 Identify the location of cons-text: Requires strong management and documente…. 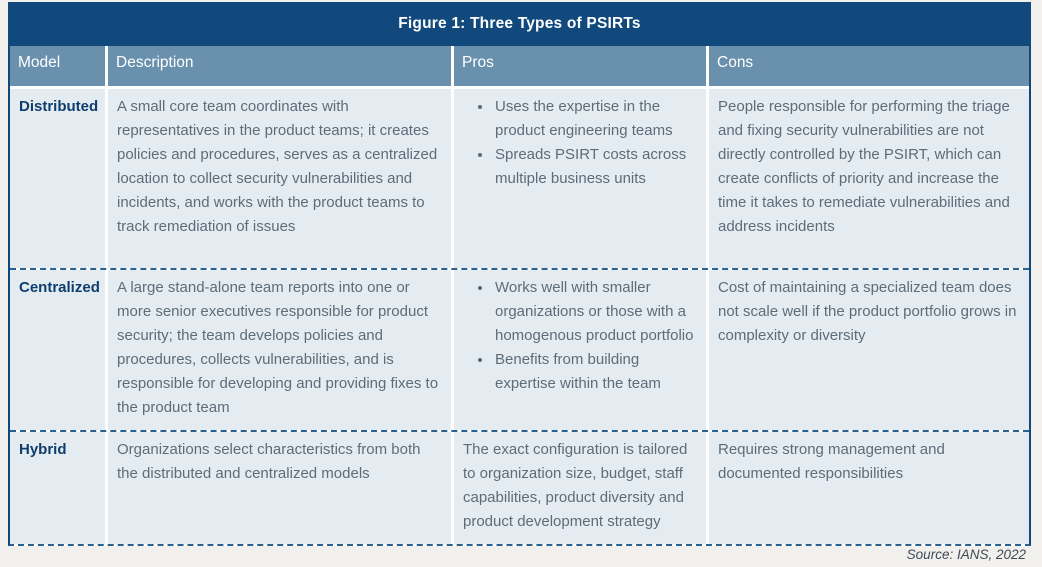
(869, 488).